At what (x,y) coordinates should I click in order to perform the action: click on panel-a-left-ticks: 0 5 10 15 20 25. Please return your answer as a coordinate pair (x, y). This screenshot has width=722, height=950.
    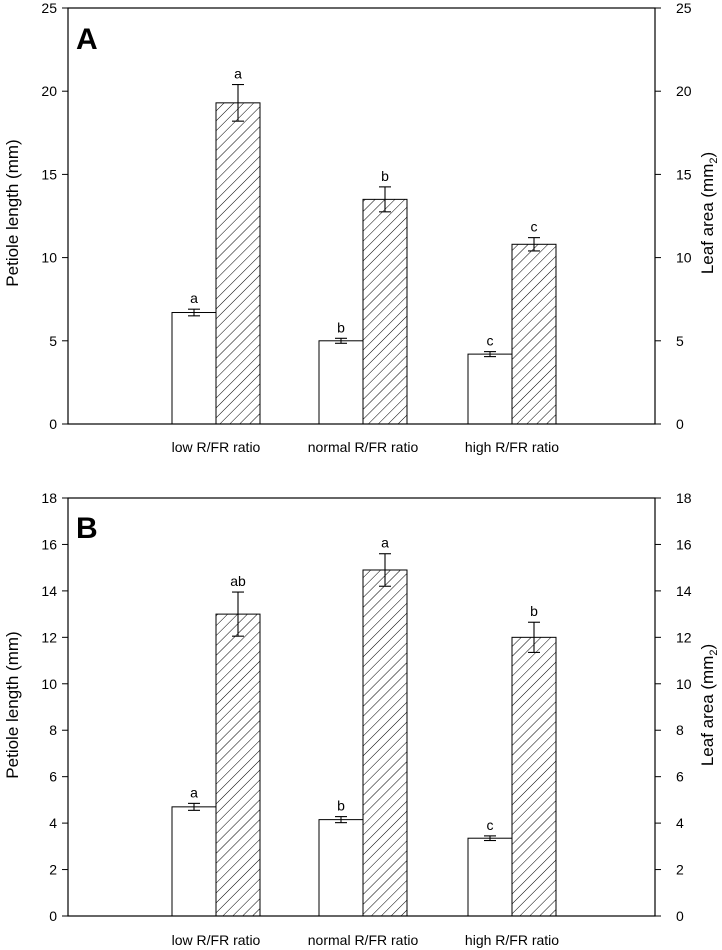
    Looking at the image, I should click on (54, 216).